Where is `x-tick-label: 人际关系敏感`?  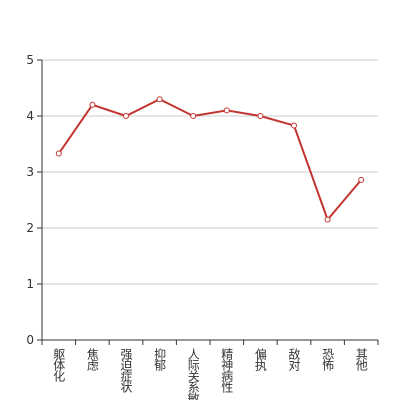 x-tick-label: 人际关系敏感 is located at coordinates (193, 374).